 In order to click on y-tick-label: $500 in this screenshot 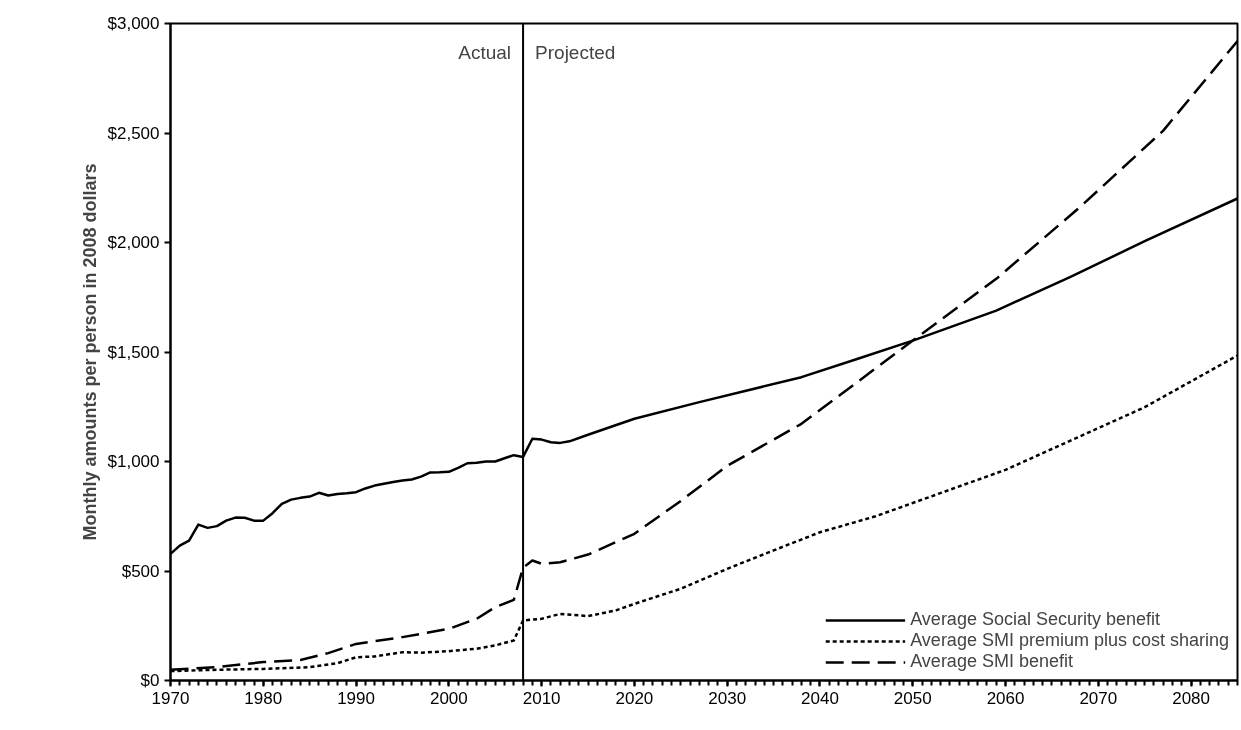, I will do `click(140, 571)`.